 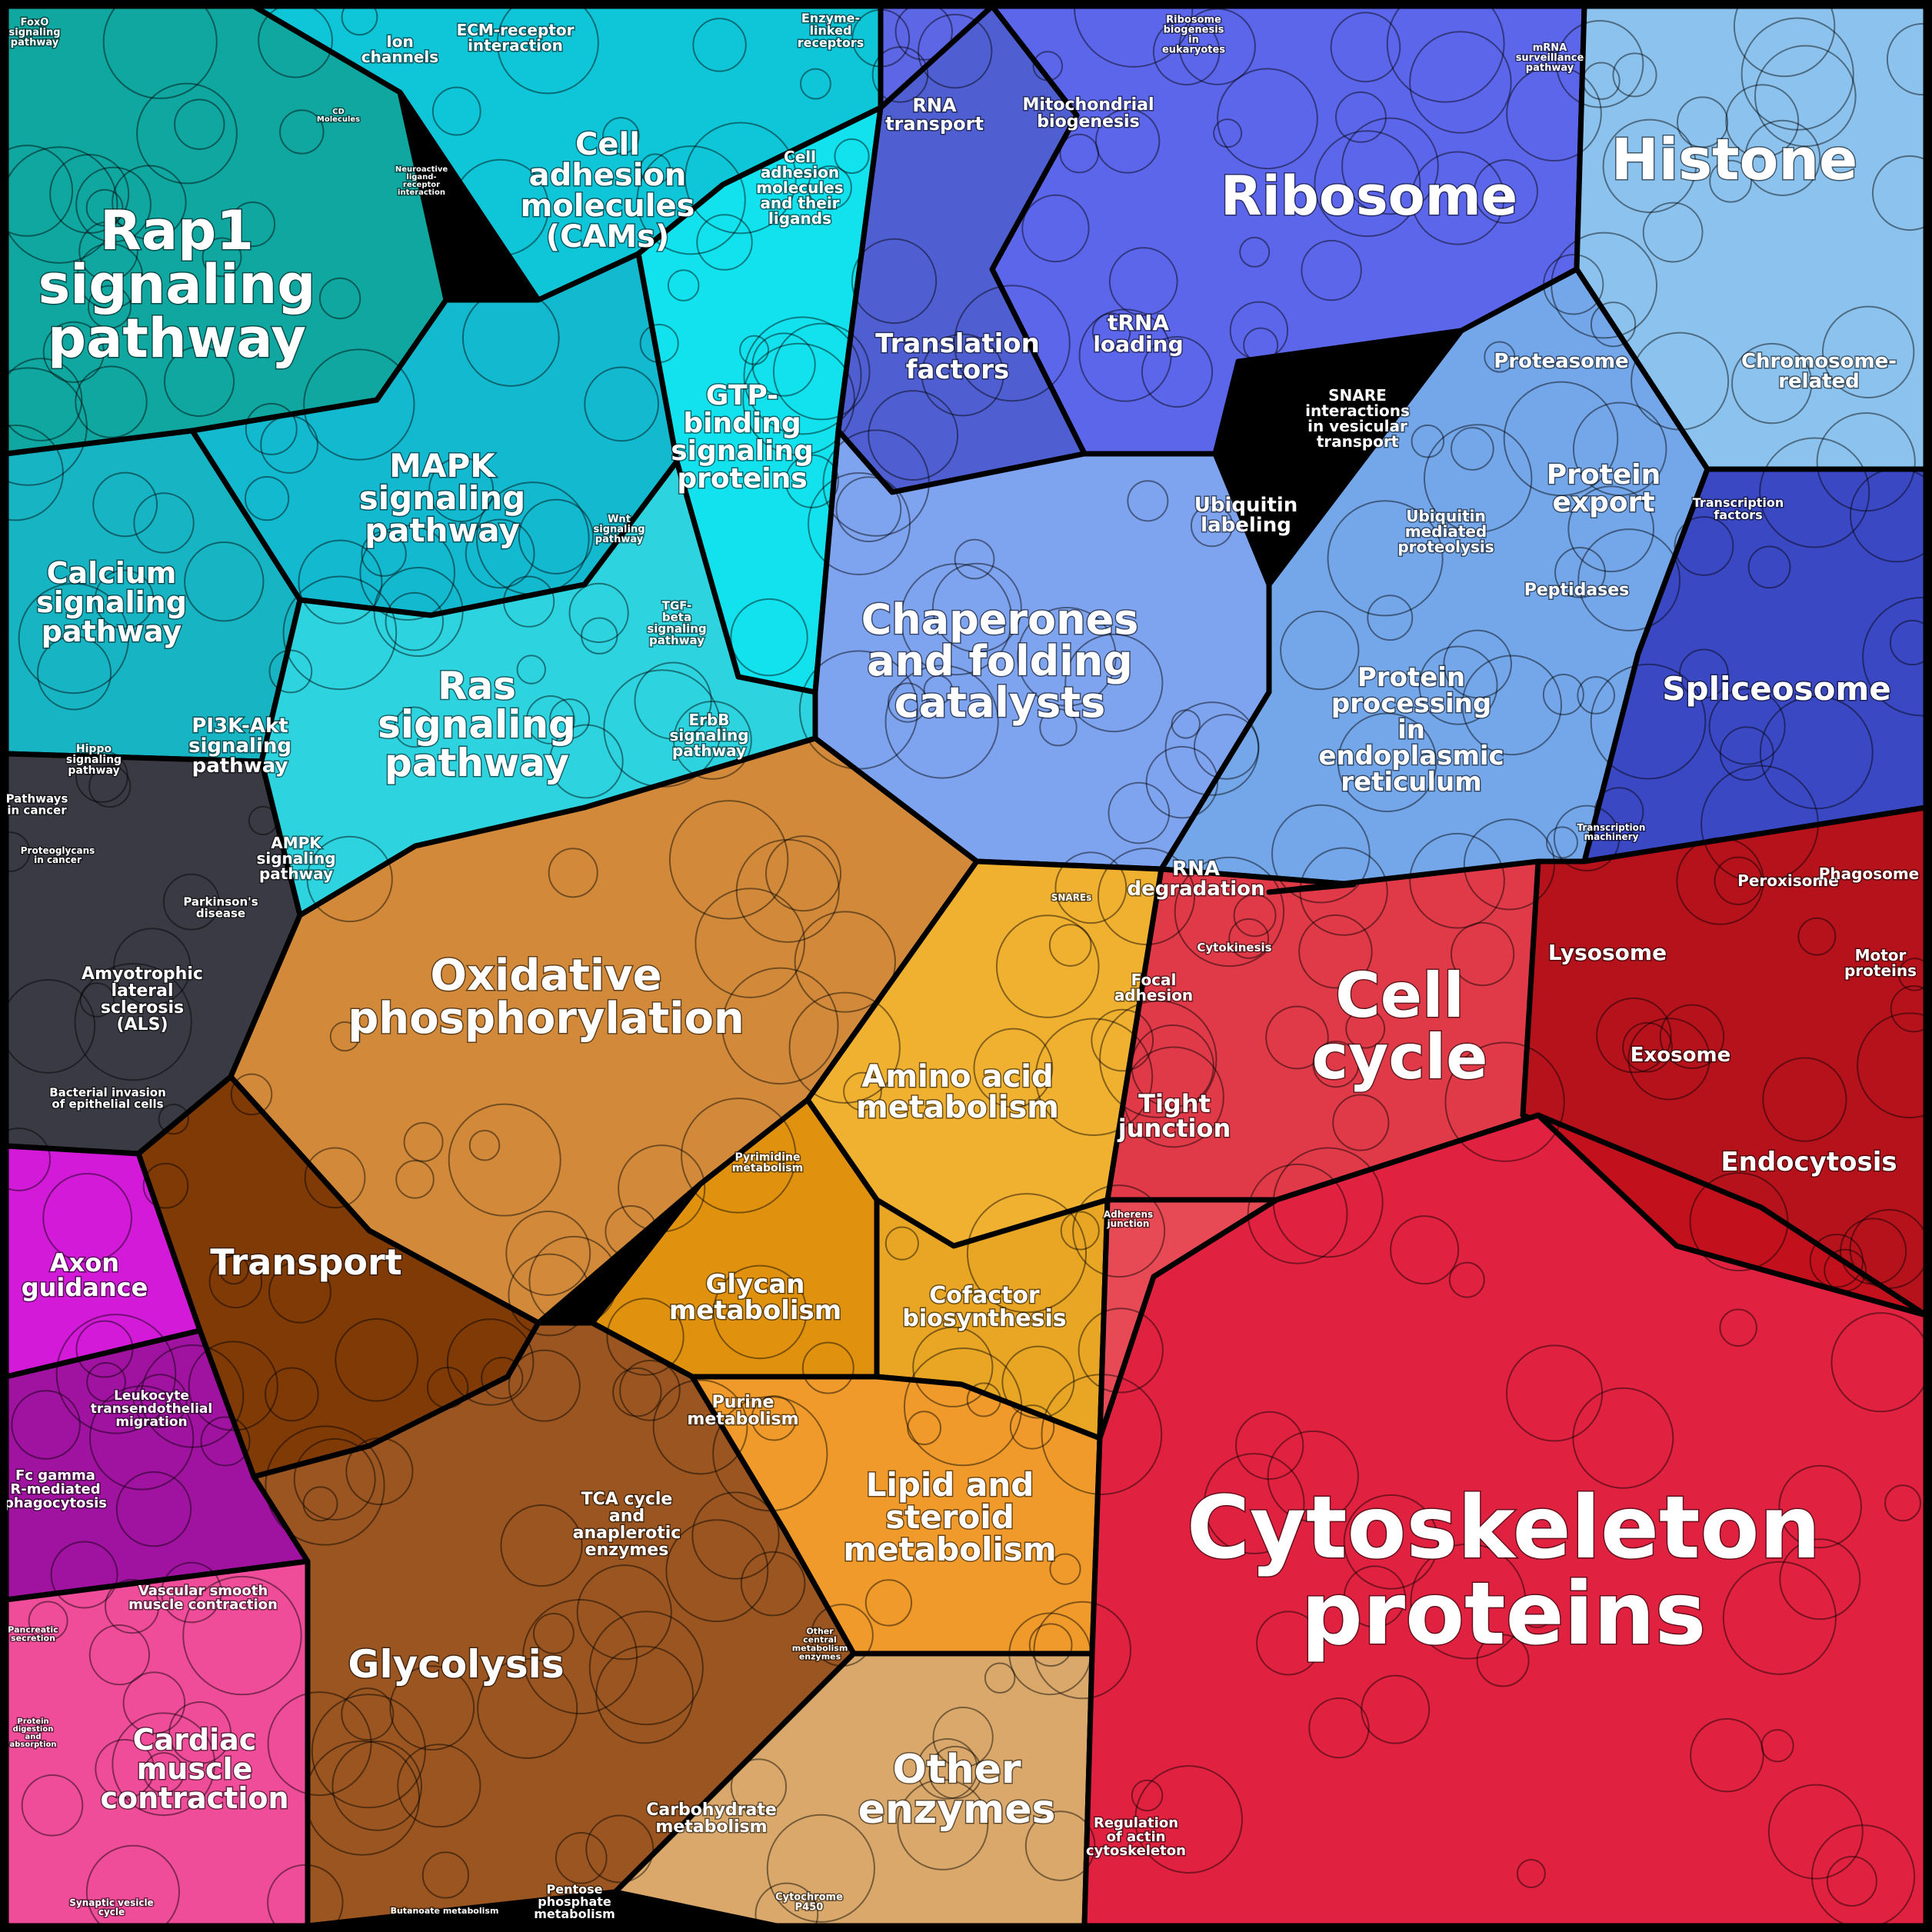 I want to click on label-line: TCA cycle, so click(x=627, y=1499).